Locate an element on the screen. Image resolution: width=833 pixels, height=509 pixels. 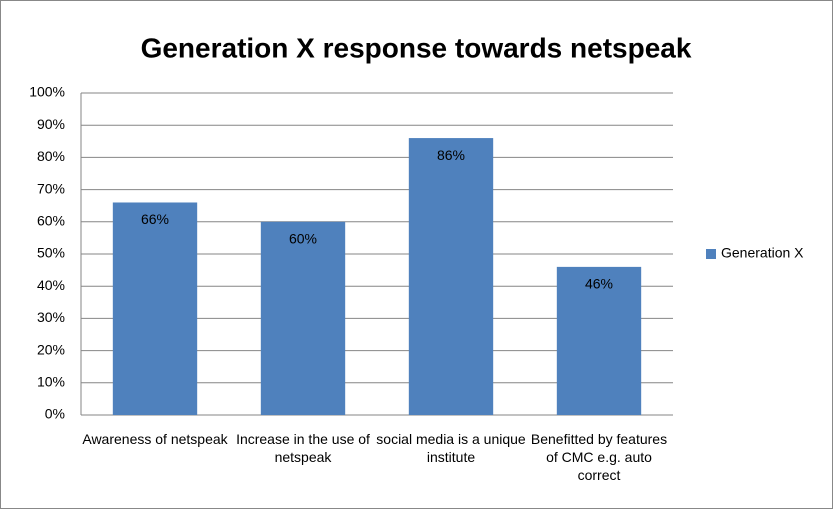
y-tick-label: 90% is located at coordinates (51, 124).